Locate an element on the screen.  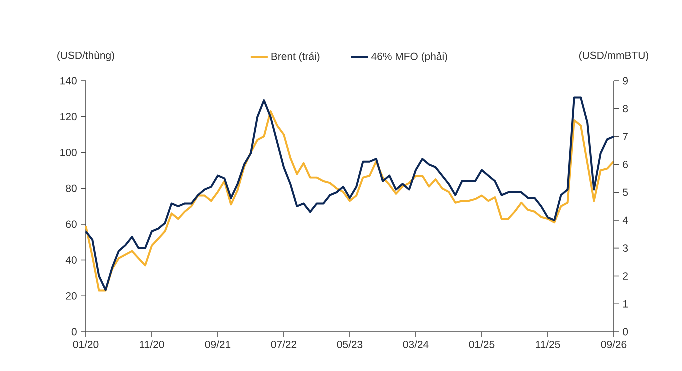
y-tick-label: 40 is located at coordinates (71, 260).